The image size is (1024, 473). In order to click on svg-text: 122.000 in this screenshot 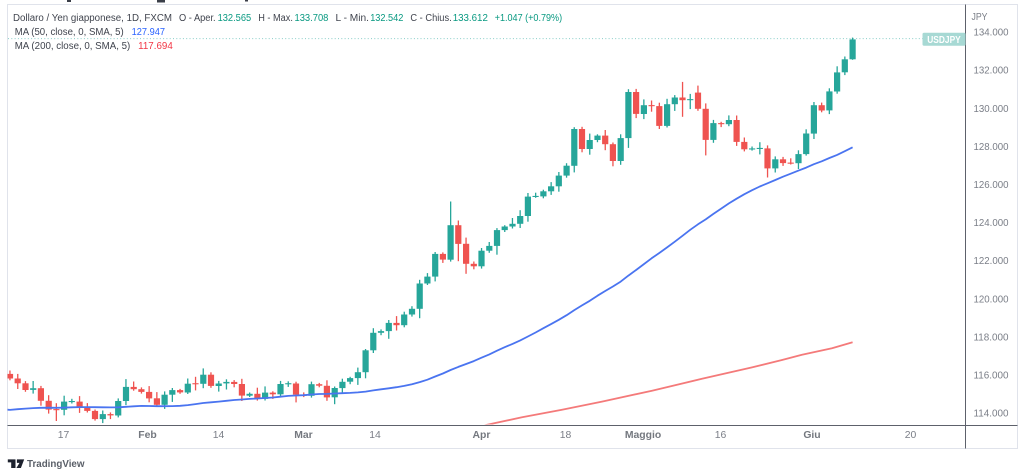, I will do `click(991, 261)`.